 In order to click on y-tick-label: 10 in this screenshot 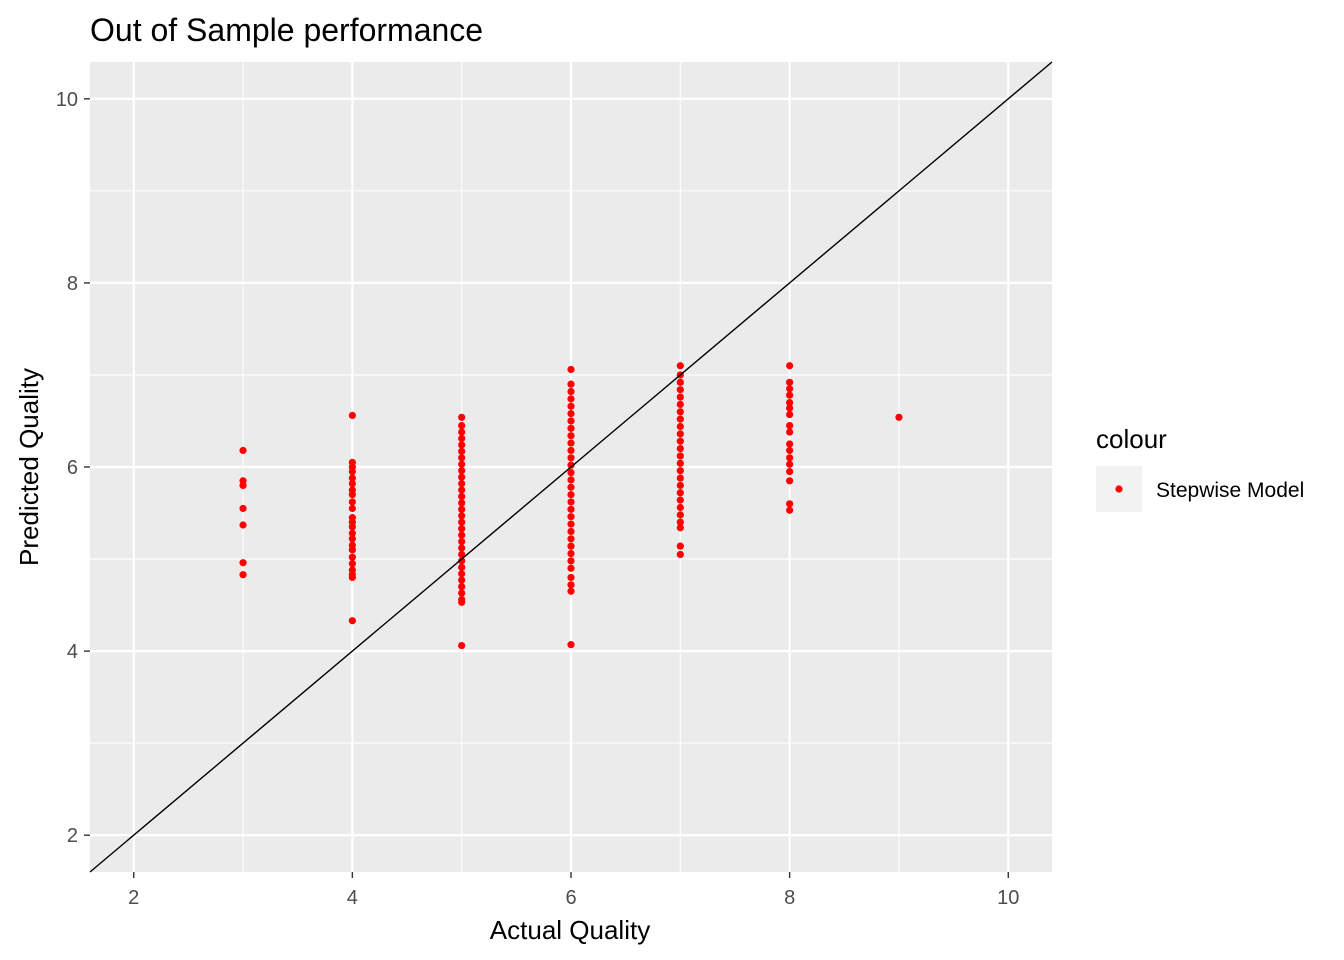, I will do `click(67, 100)`.